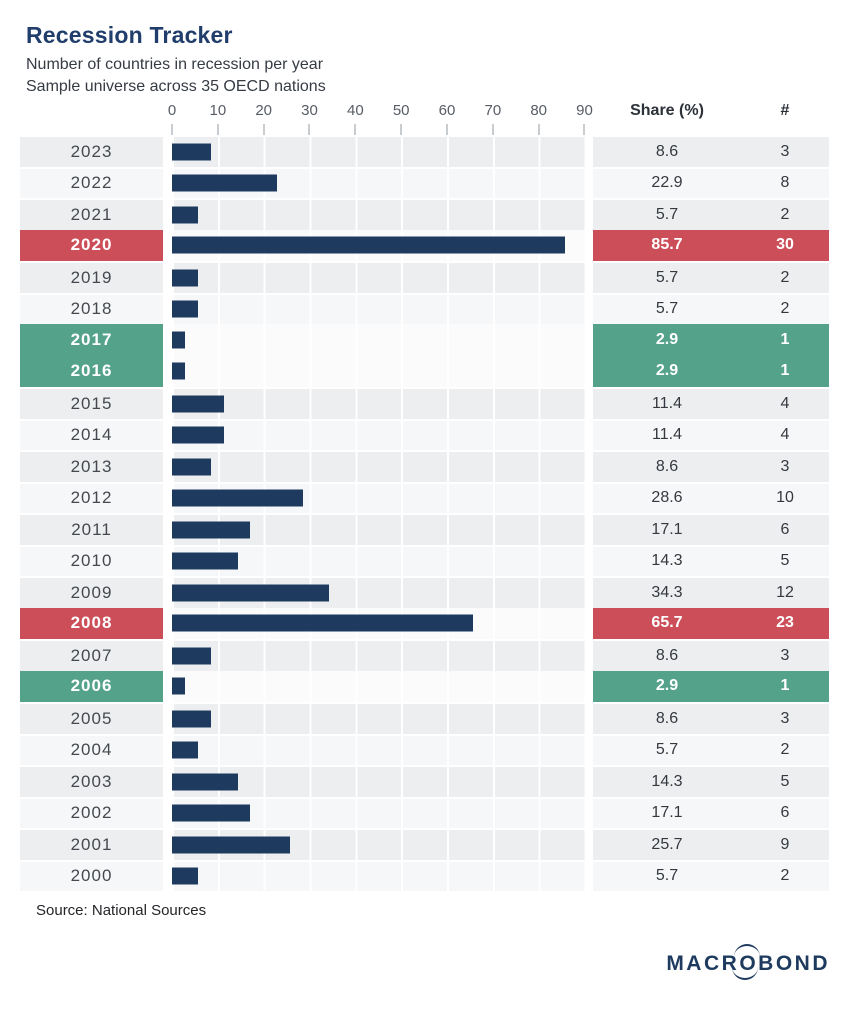 Image resolution: width=850 pixels, height=1009 pixels. What do you see at coordinates (667, 435) in the screenshot?
I see `share-value: 11.4` at bounding box center [667, 435].